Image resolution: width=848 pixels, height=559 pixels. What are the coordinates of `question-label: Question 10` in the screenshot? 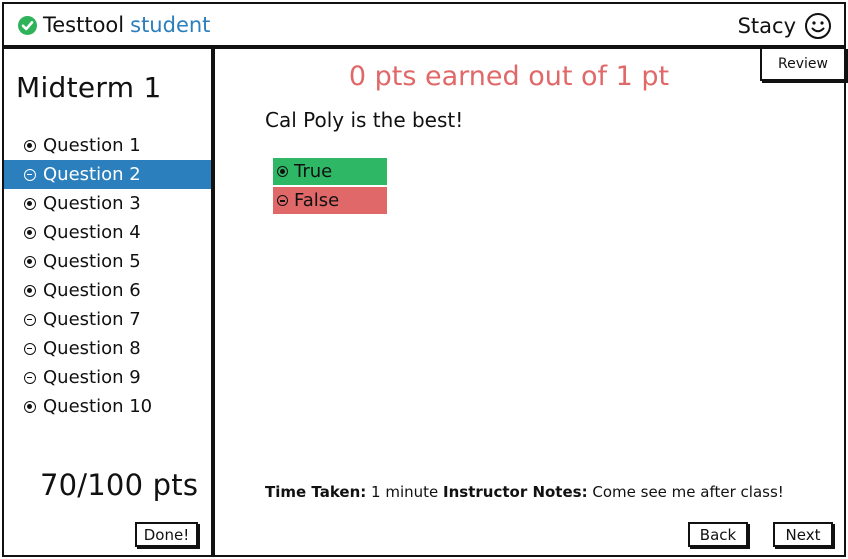 It's located at (98, 406).